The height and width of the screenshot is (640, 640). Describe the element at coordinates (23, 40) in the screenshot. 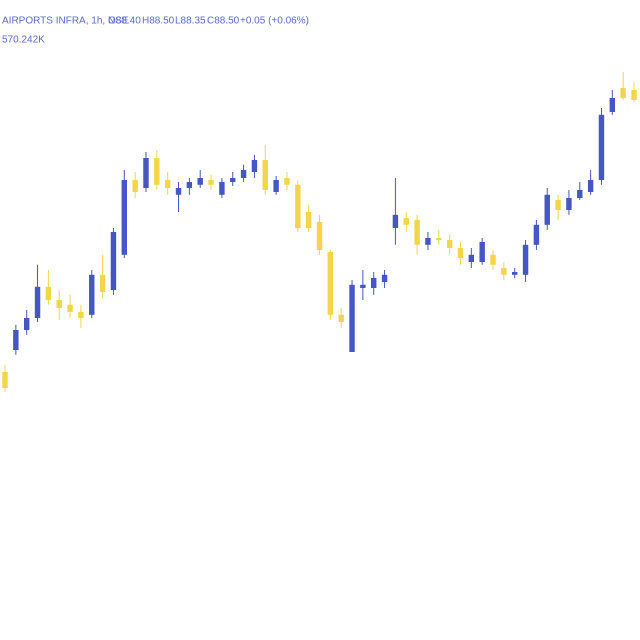

I see `volume-label: 570.242K` at that location.